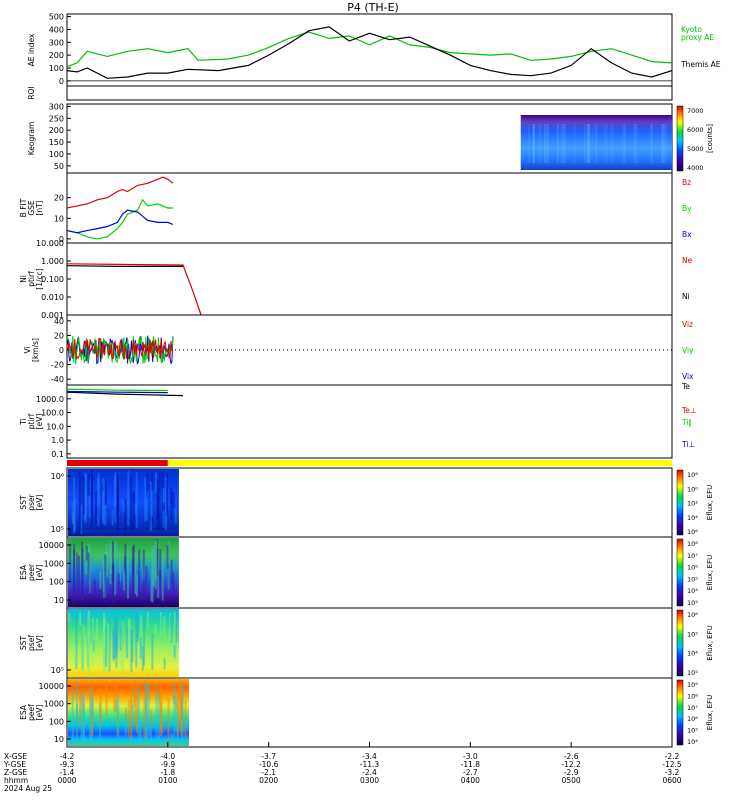 The height and width of the screenshot is (800, 750). What do you see at coordinates (686, 422) in the screenshot?
I see `temperature-legend-2: Ti∥` at bounding box center [686, 422].